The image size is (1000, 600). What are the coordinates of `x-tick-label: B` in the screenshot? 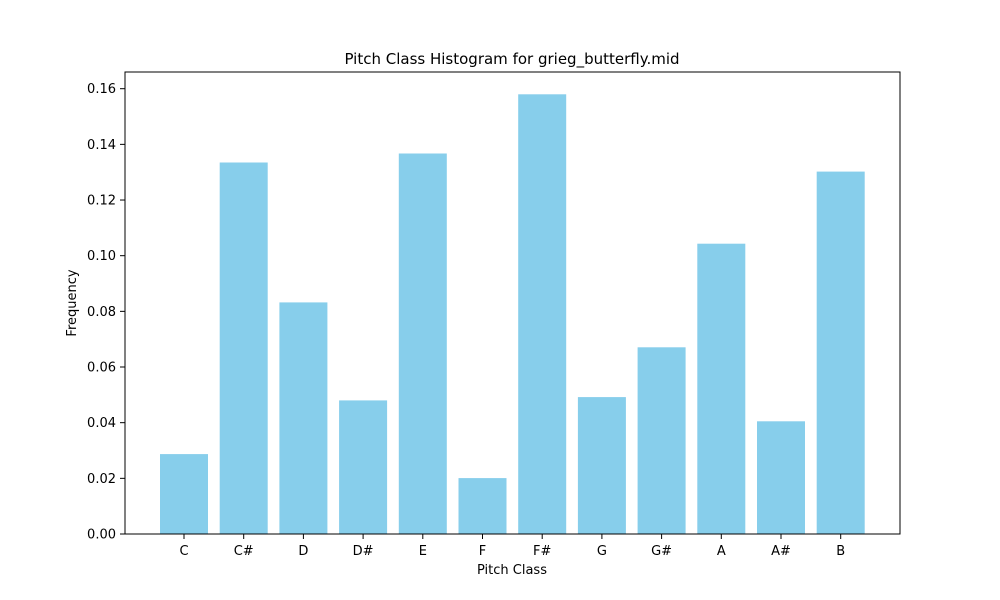 It's located at (840, 551).